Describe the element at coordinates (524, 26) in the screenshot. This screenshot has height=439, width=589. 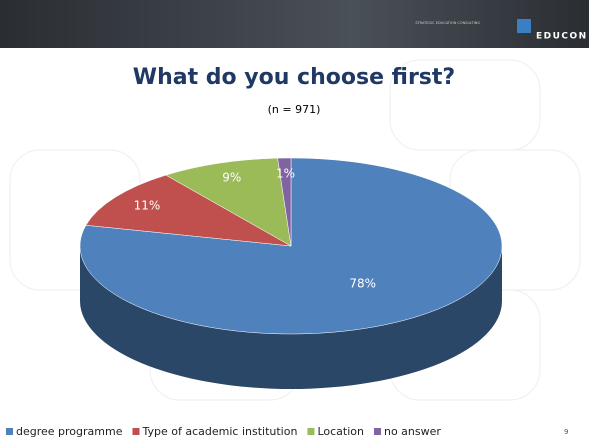
I see `logo-icon` at that location.